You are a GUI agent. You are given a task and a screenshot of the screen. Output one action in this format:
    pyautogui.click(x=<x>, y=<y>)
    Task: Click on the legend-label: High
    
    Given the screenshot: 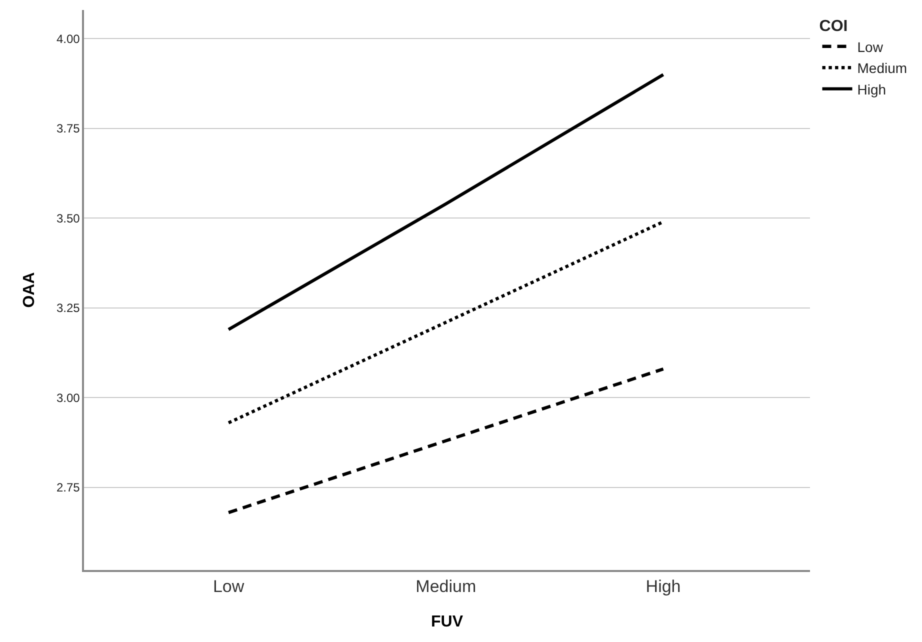 What is the action you would take?
    pyautogui.click(x=871, y=89)
    